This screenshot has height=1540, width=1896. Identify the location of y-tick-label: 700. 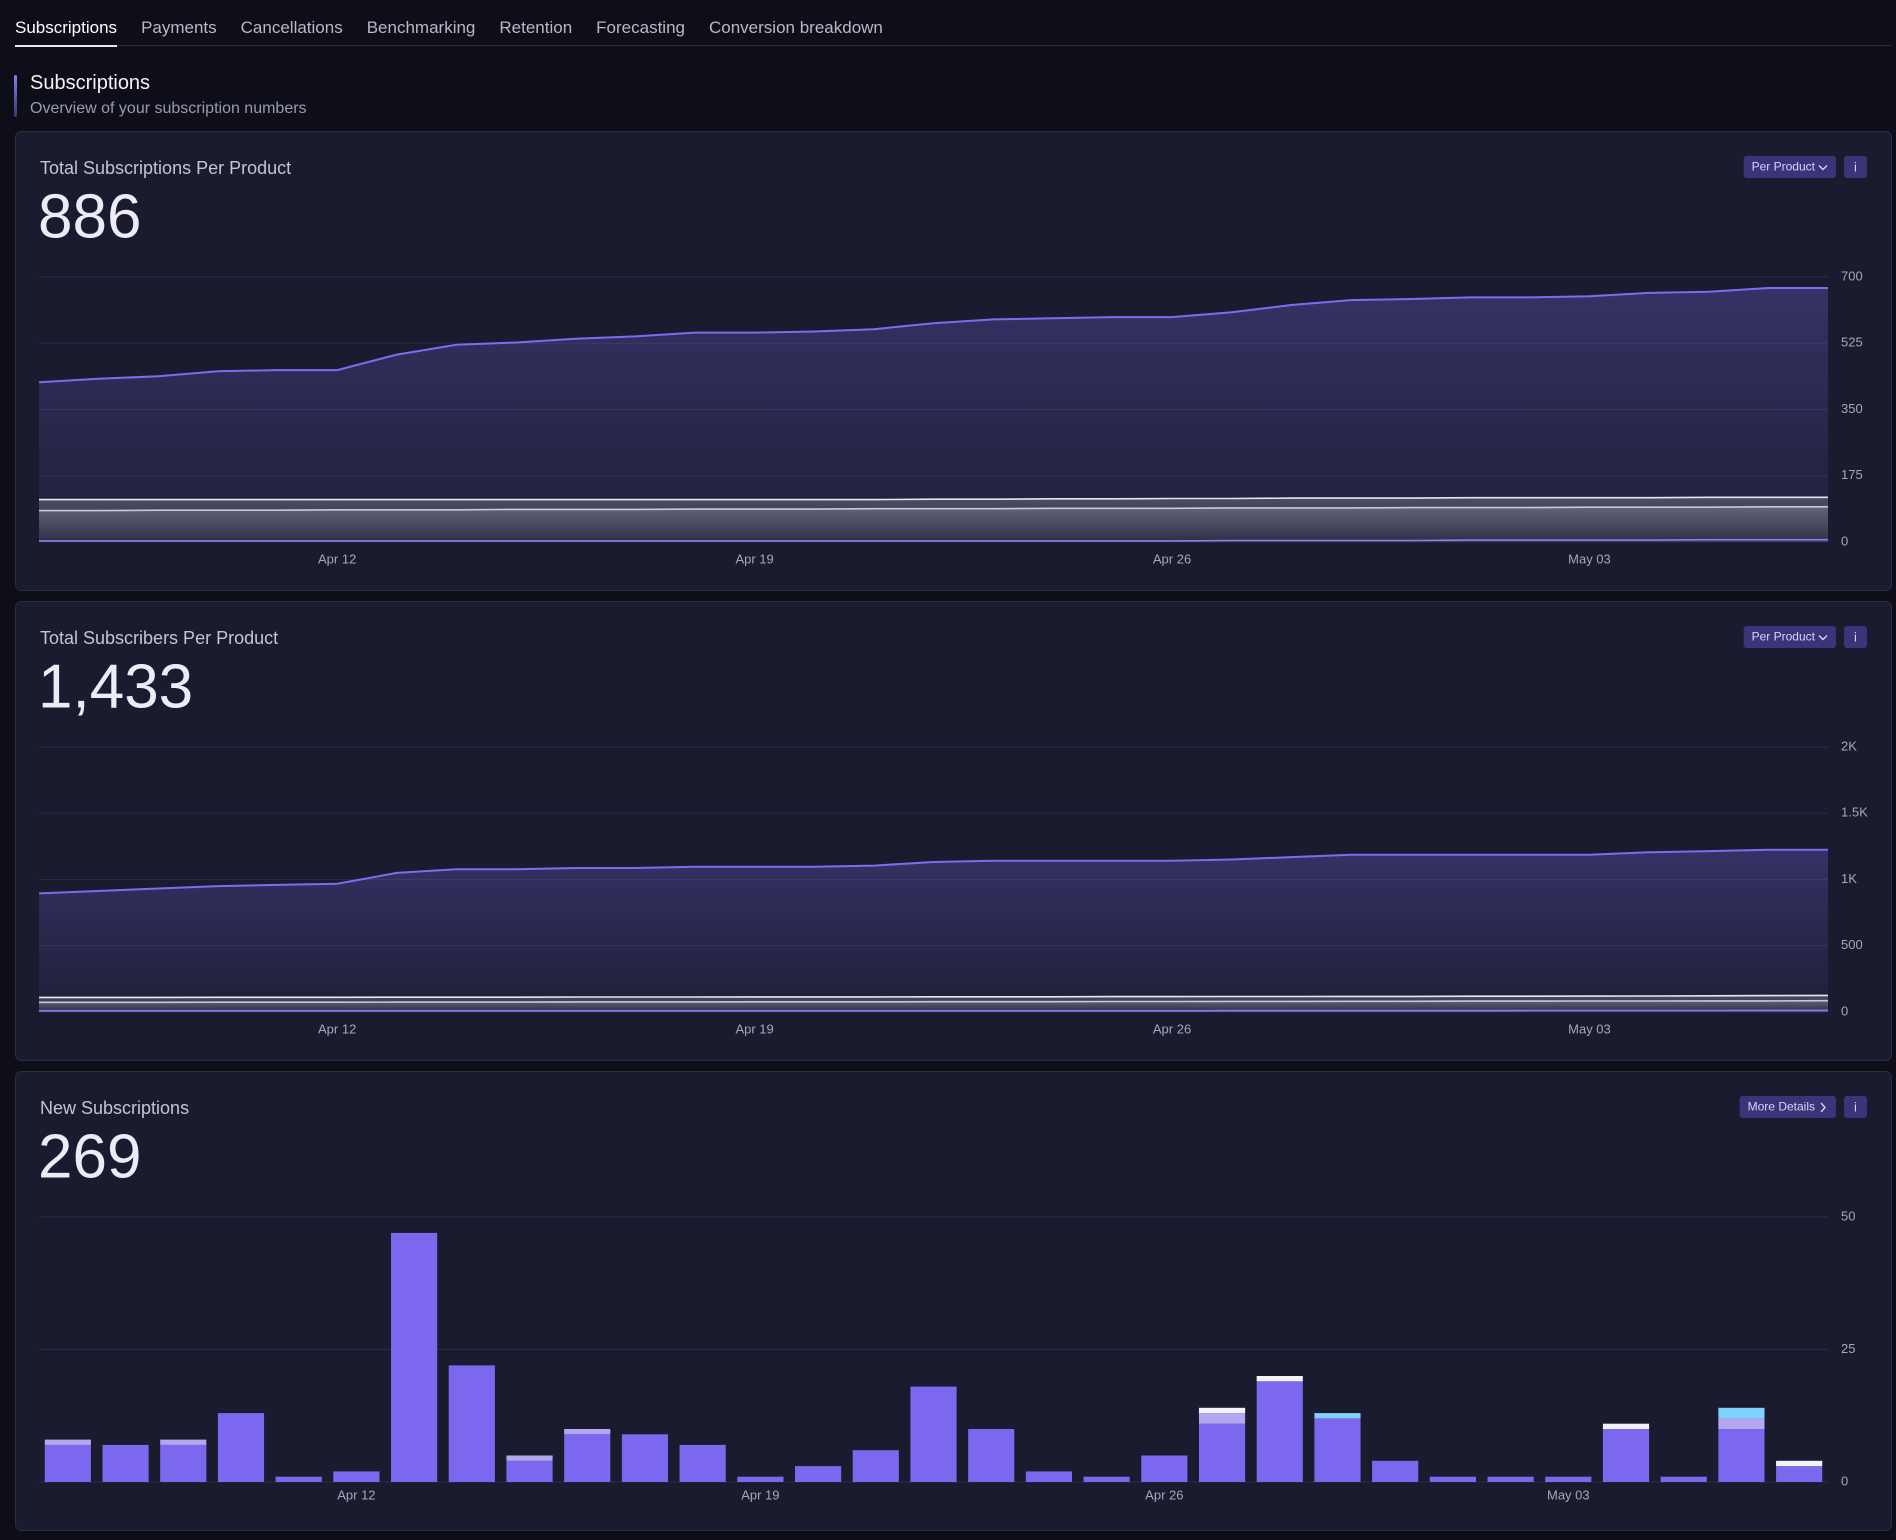
(1852, 275).